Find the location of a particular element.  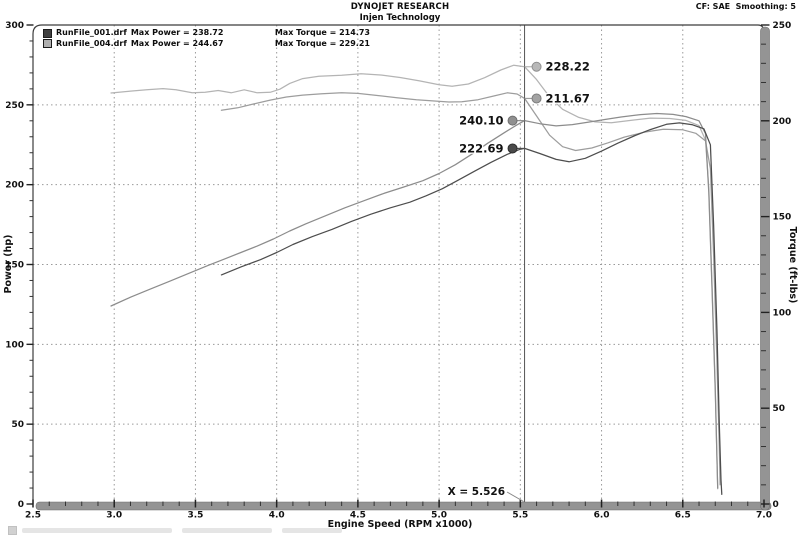

power-tick-label-200: 200 is located at coordinates (14, 186).